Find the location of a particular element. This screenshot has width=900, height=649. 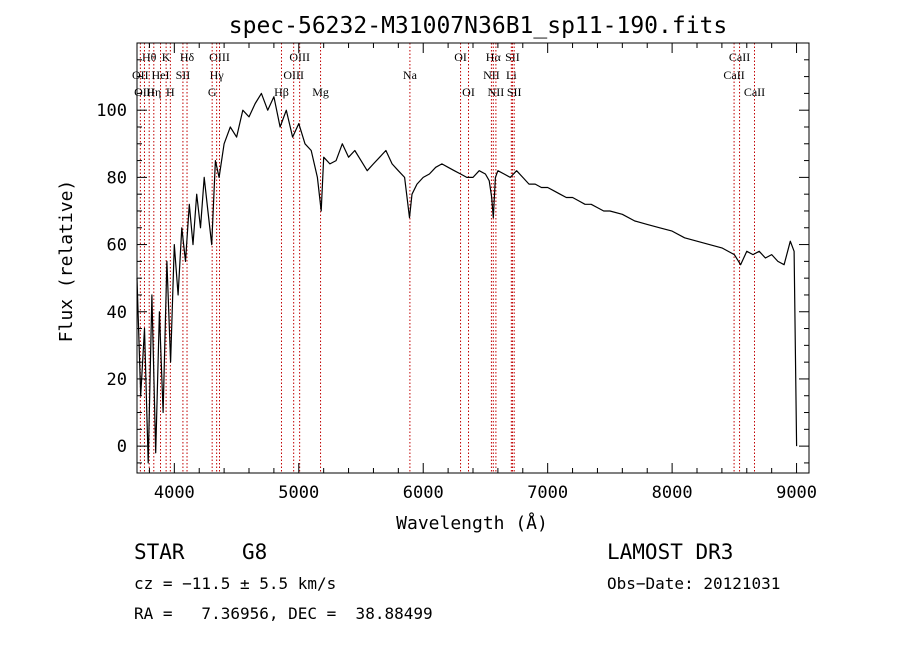

line-marker-label-19: Hα is located at coordinates (494, 57).